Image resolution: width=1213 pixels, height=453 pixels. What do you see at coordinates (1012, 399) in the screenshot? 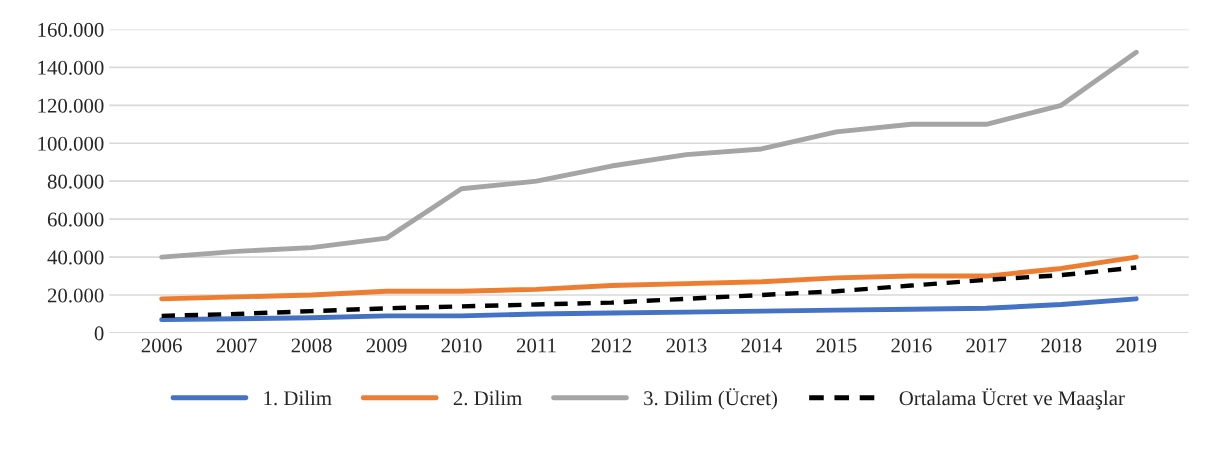
I see `legend-label: Ortalama Ücret ve Maaşlar` at bounding box center [1012, 399].